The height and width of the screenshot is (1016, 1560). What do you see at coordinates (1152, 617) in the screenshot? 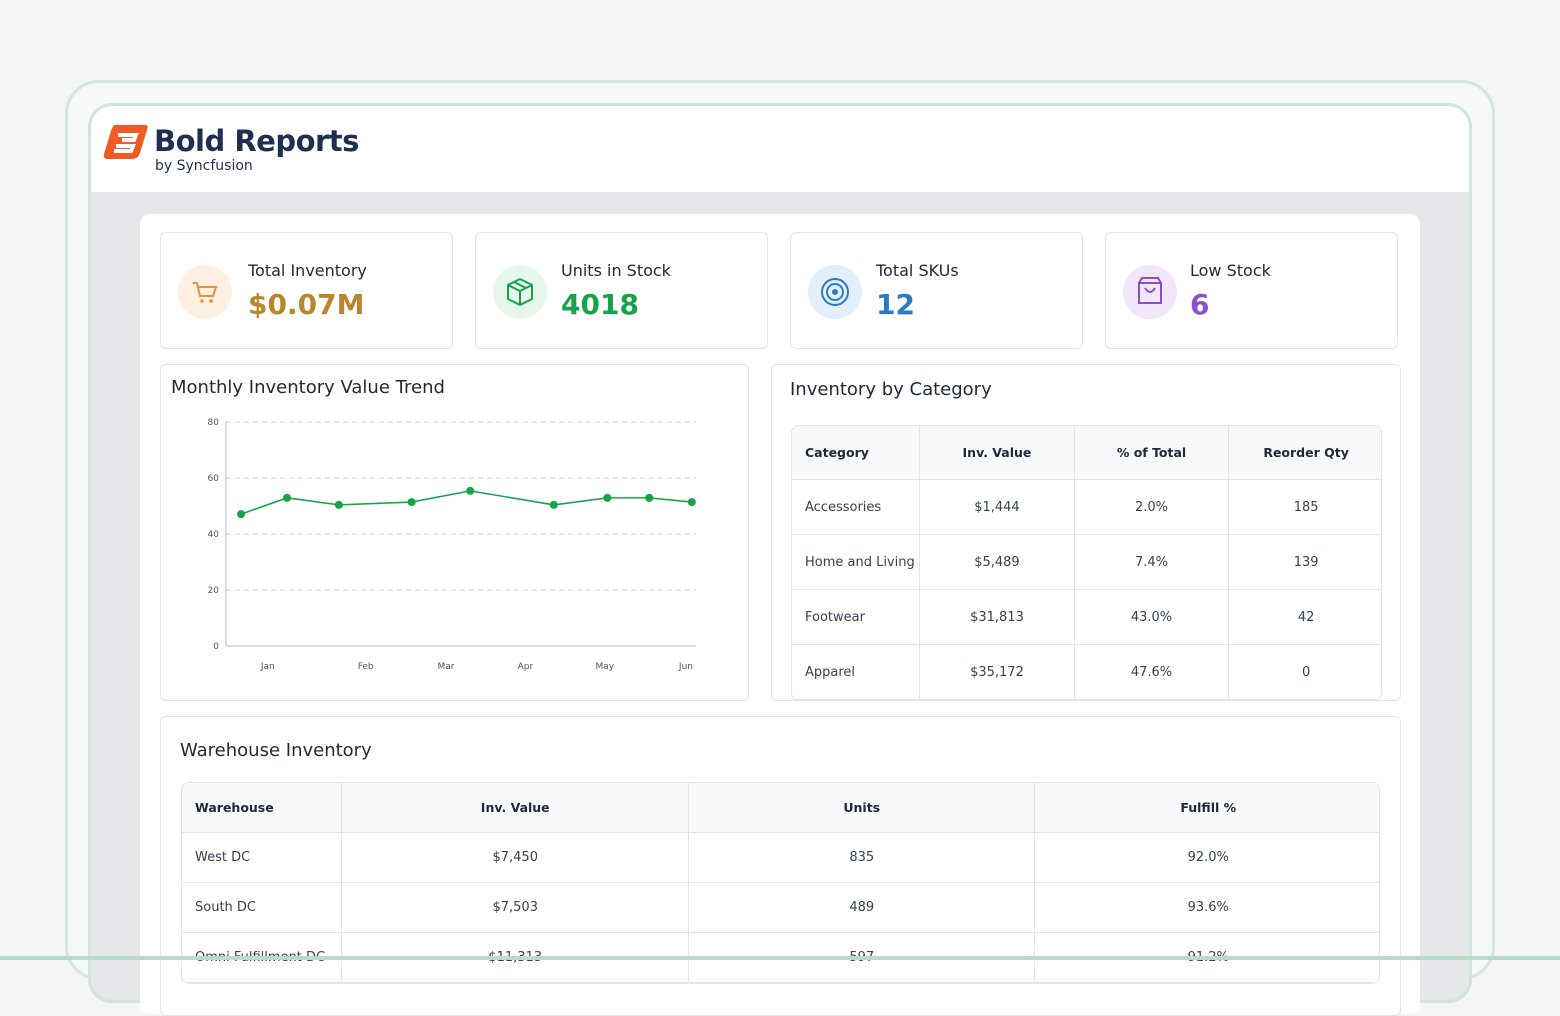
I see `table-cell: 43.0%` at bounding box center [1152, 617].